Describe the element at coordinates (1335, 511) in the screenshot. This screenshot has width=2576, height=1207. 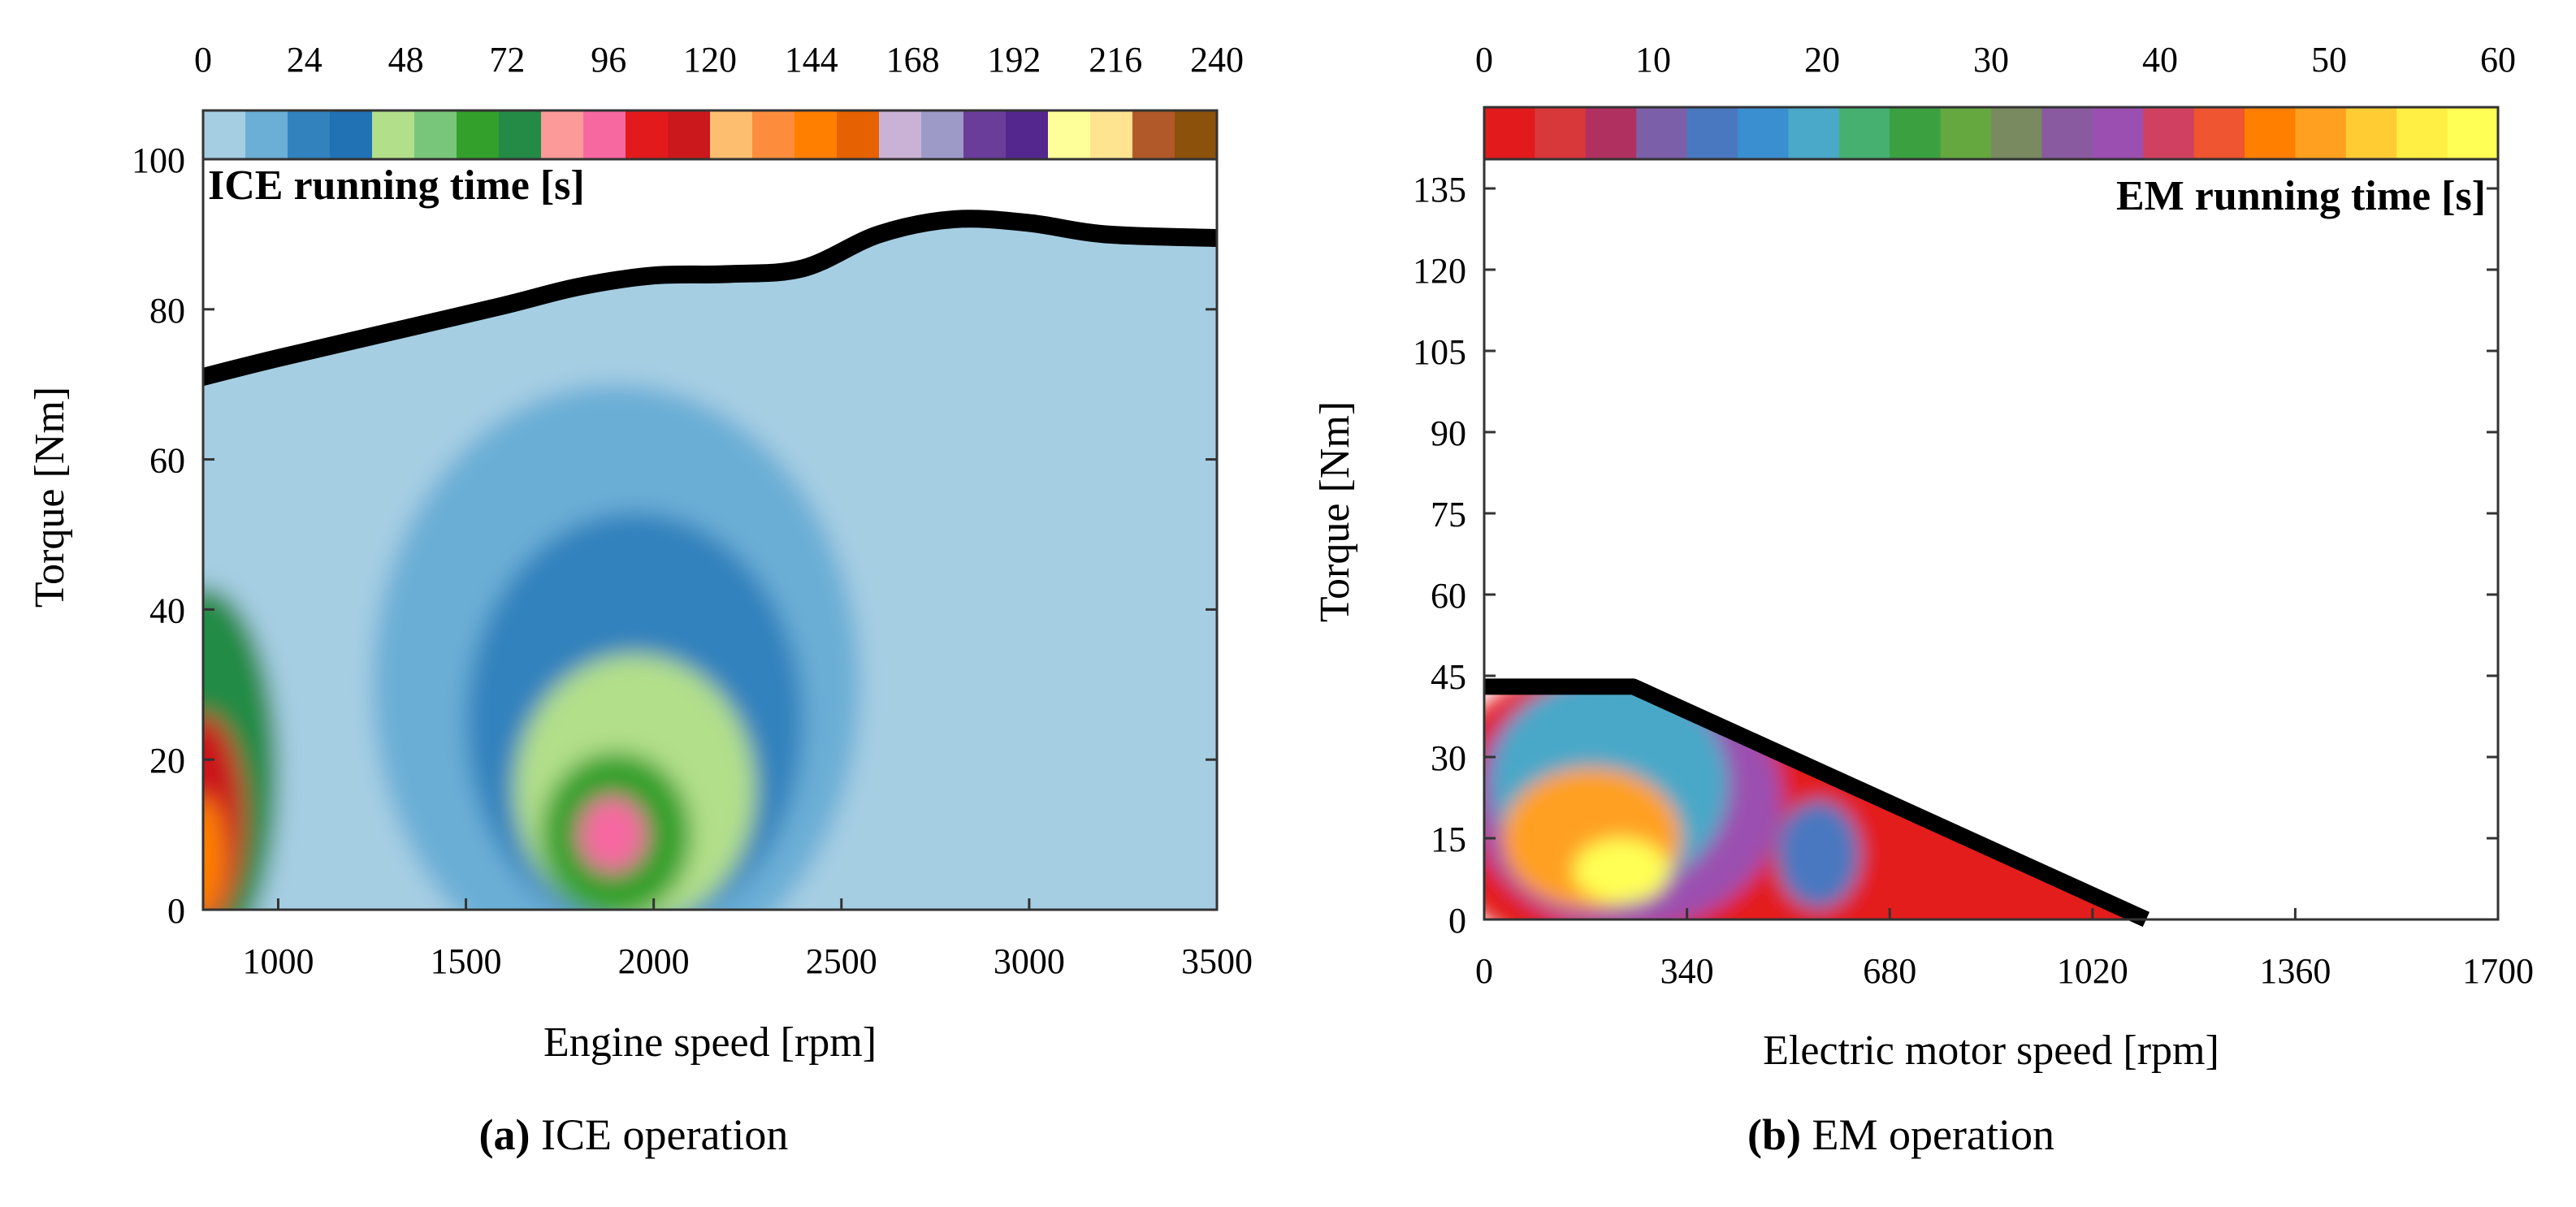
I see `y-axis-label-b: Torque [Nm]` at that location.